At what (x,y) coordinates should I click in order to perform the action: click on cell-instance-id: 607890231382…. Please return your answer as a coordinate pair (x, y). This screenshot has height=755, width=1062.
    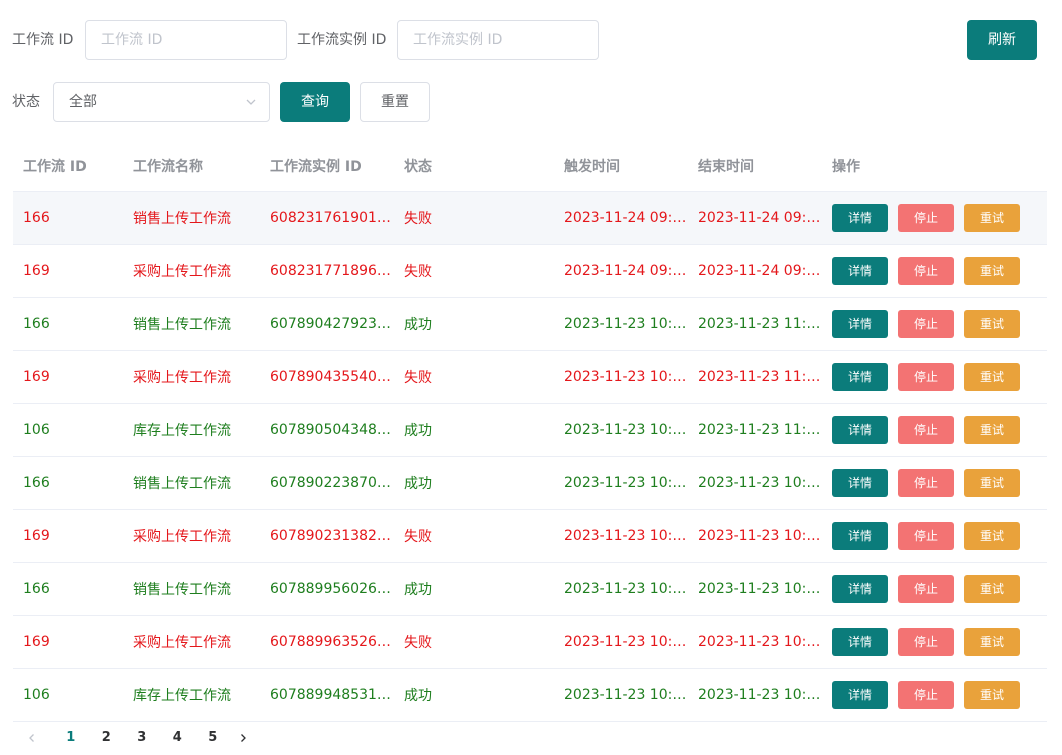
    Looking at the image, I should click on (327, 536).